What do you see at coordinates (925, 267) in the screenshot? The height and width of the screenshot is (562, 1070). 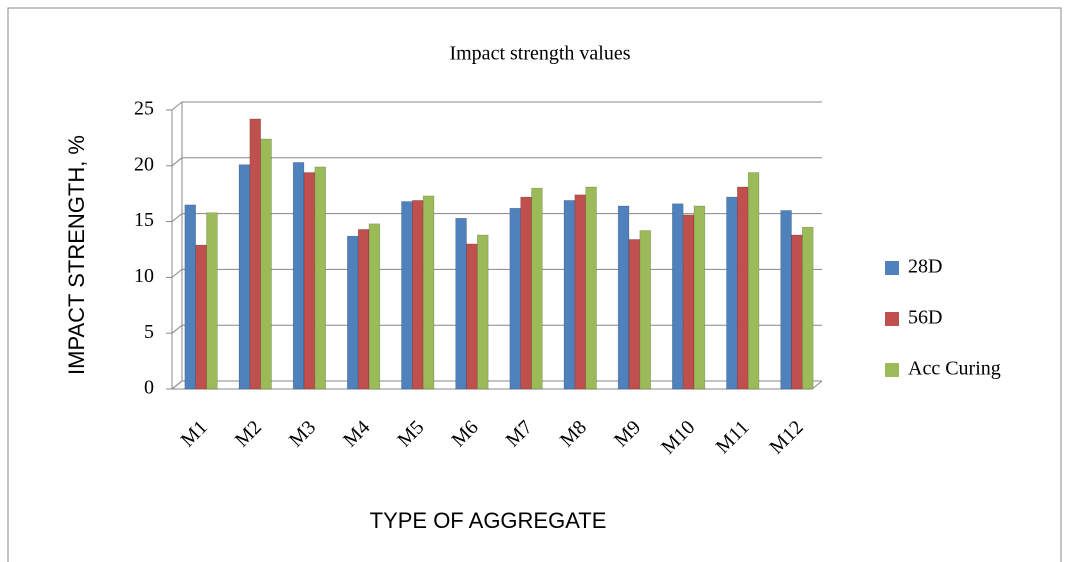 I see `legend-label: 28D` at bounding box center [925, 267].